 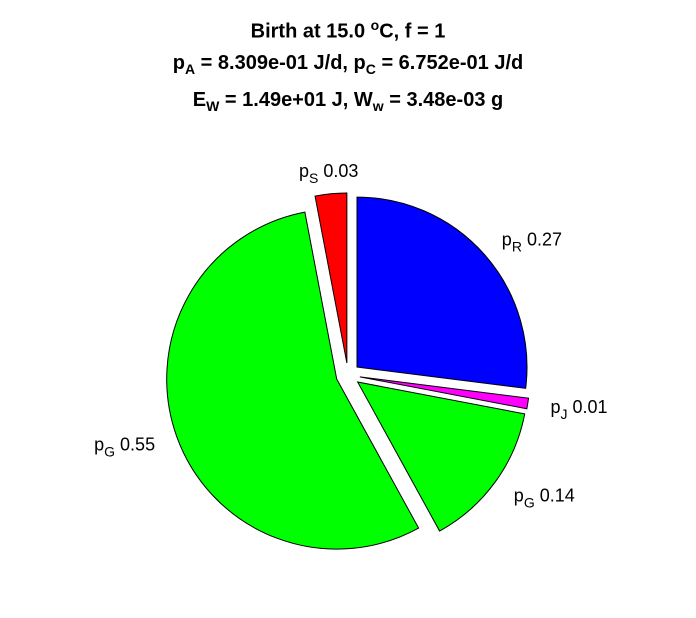 I want to click on title-pa-sub: A, so click(x=190, y=68).